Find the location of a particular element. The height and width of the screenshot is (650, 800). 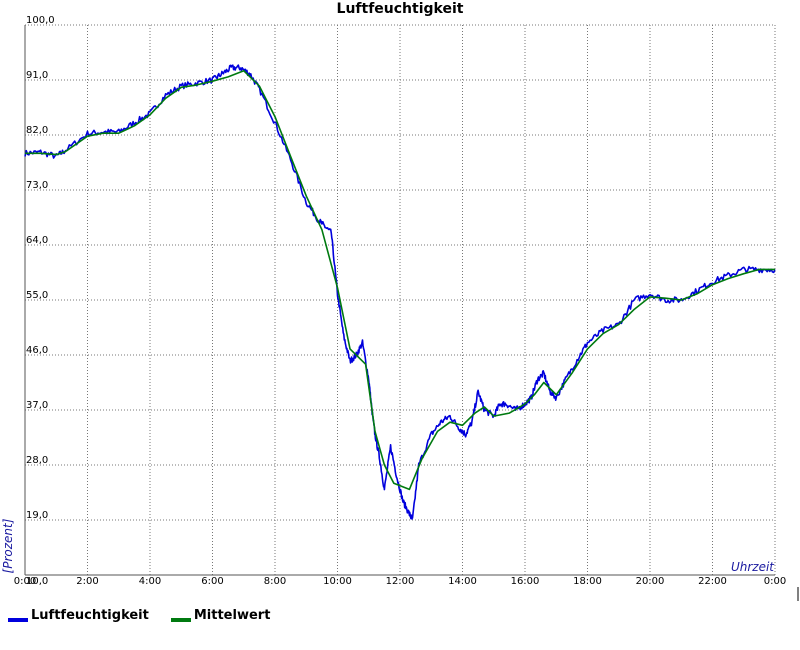

y-tick-label: 37,0 is located at coordinates (37, 405).